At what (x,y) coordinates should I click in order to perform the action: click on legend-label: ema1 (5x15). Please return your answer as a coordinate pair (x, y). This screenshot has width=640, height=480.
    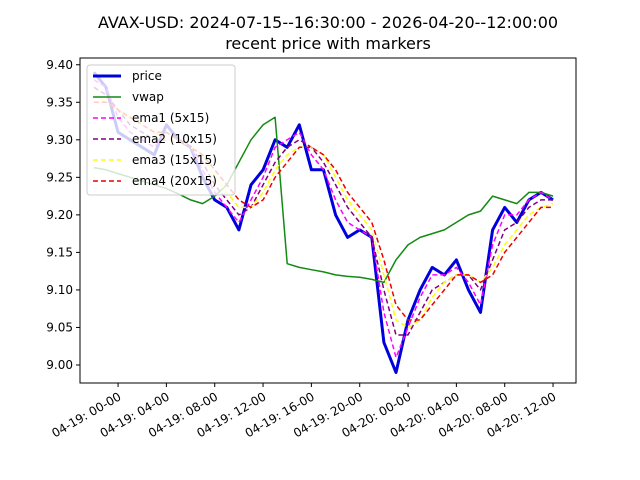
    Looking at the image, I should click on (170, 118).